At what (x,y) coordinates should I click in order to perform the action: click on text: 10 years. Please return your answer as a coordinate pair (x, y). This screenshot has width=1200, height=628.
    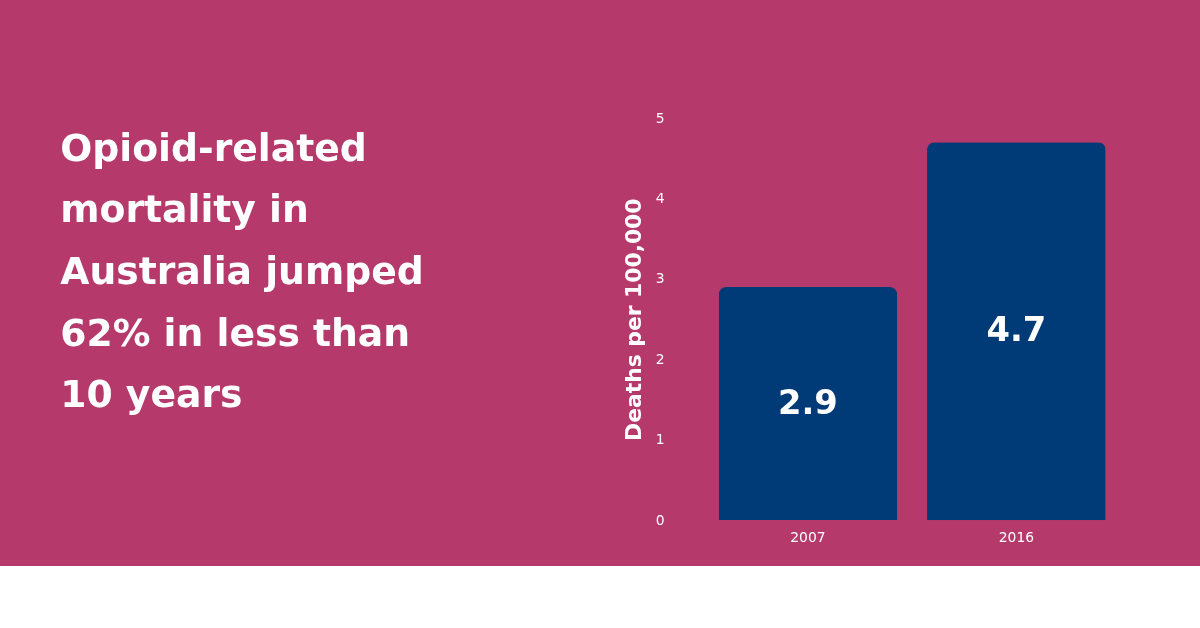
    Looking at the image, I should click on (151, 394).